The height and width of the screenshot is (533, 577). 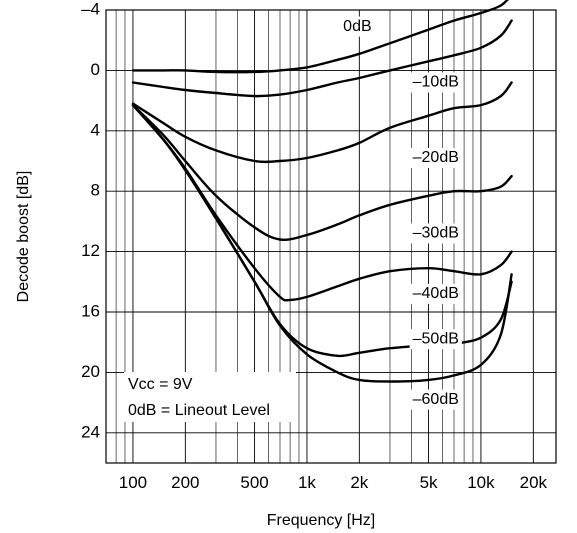 I want to click on curve-label: –10dB, so click(x=436, y=82).